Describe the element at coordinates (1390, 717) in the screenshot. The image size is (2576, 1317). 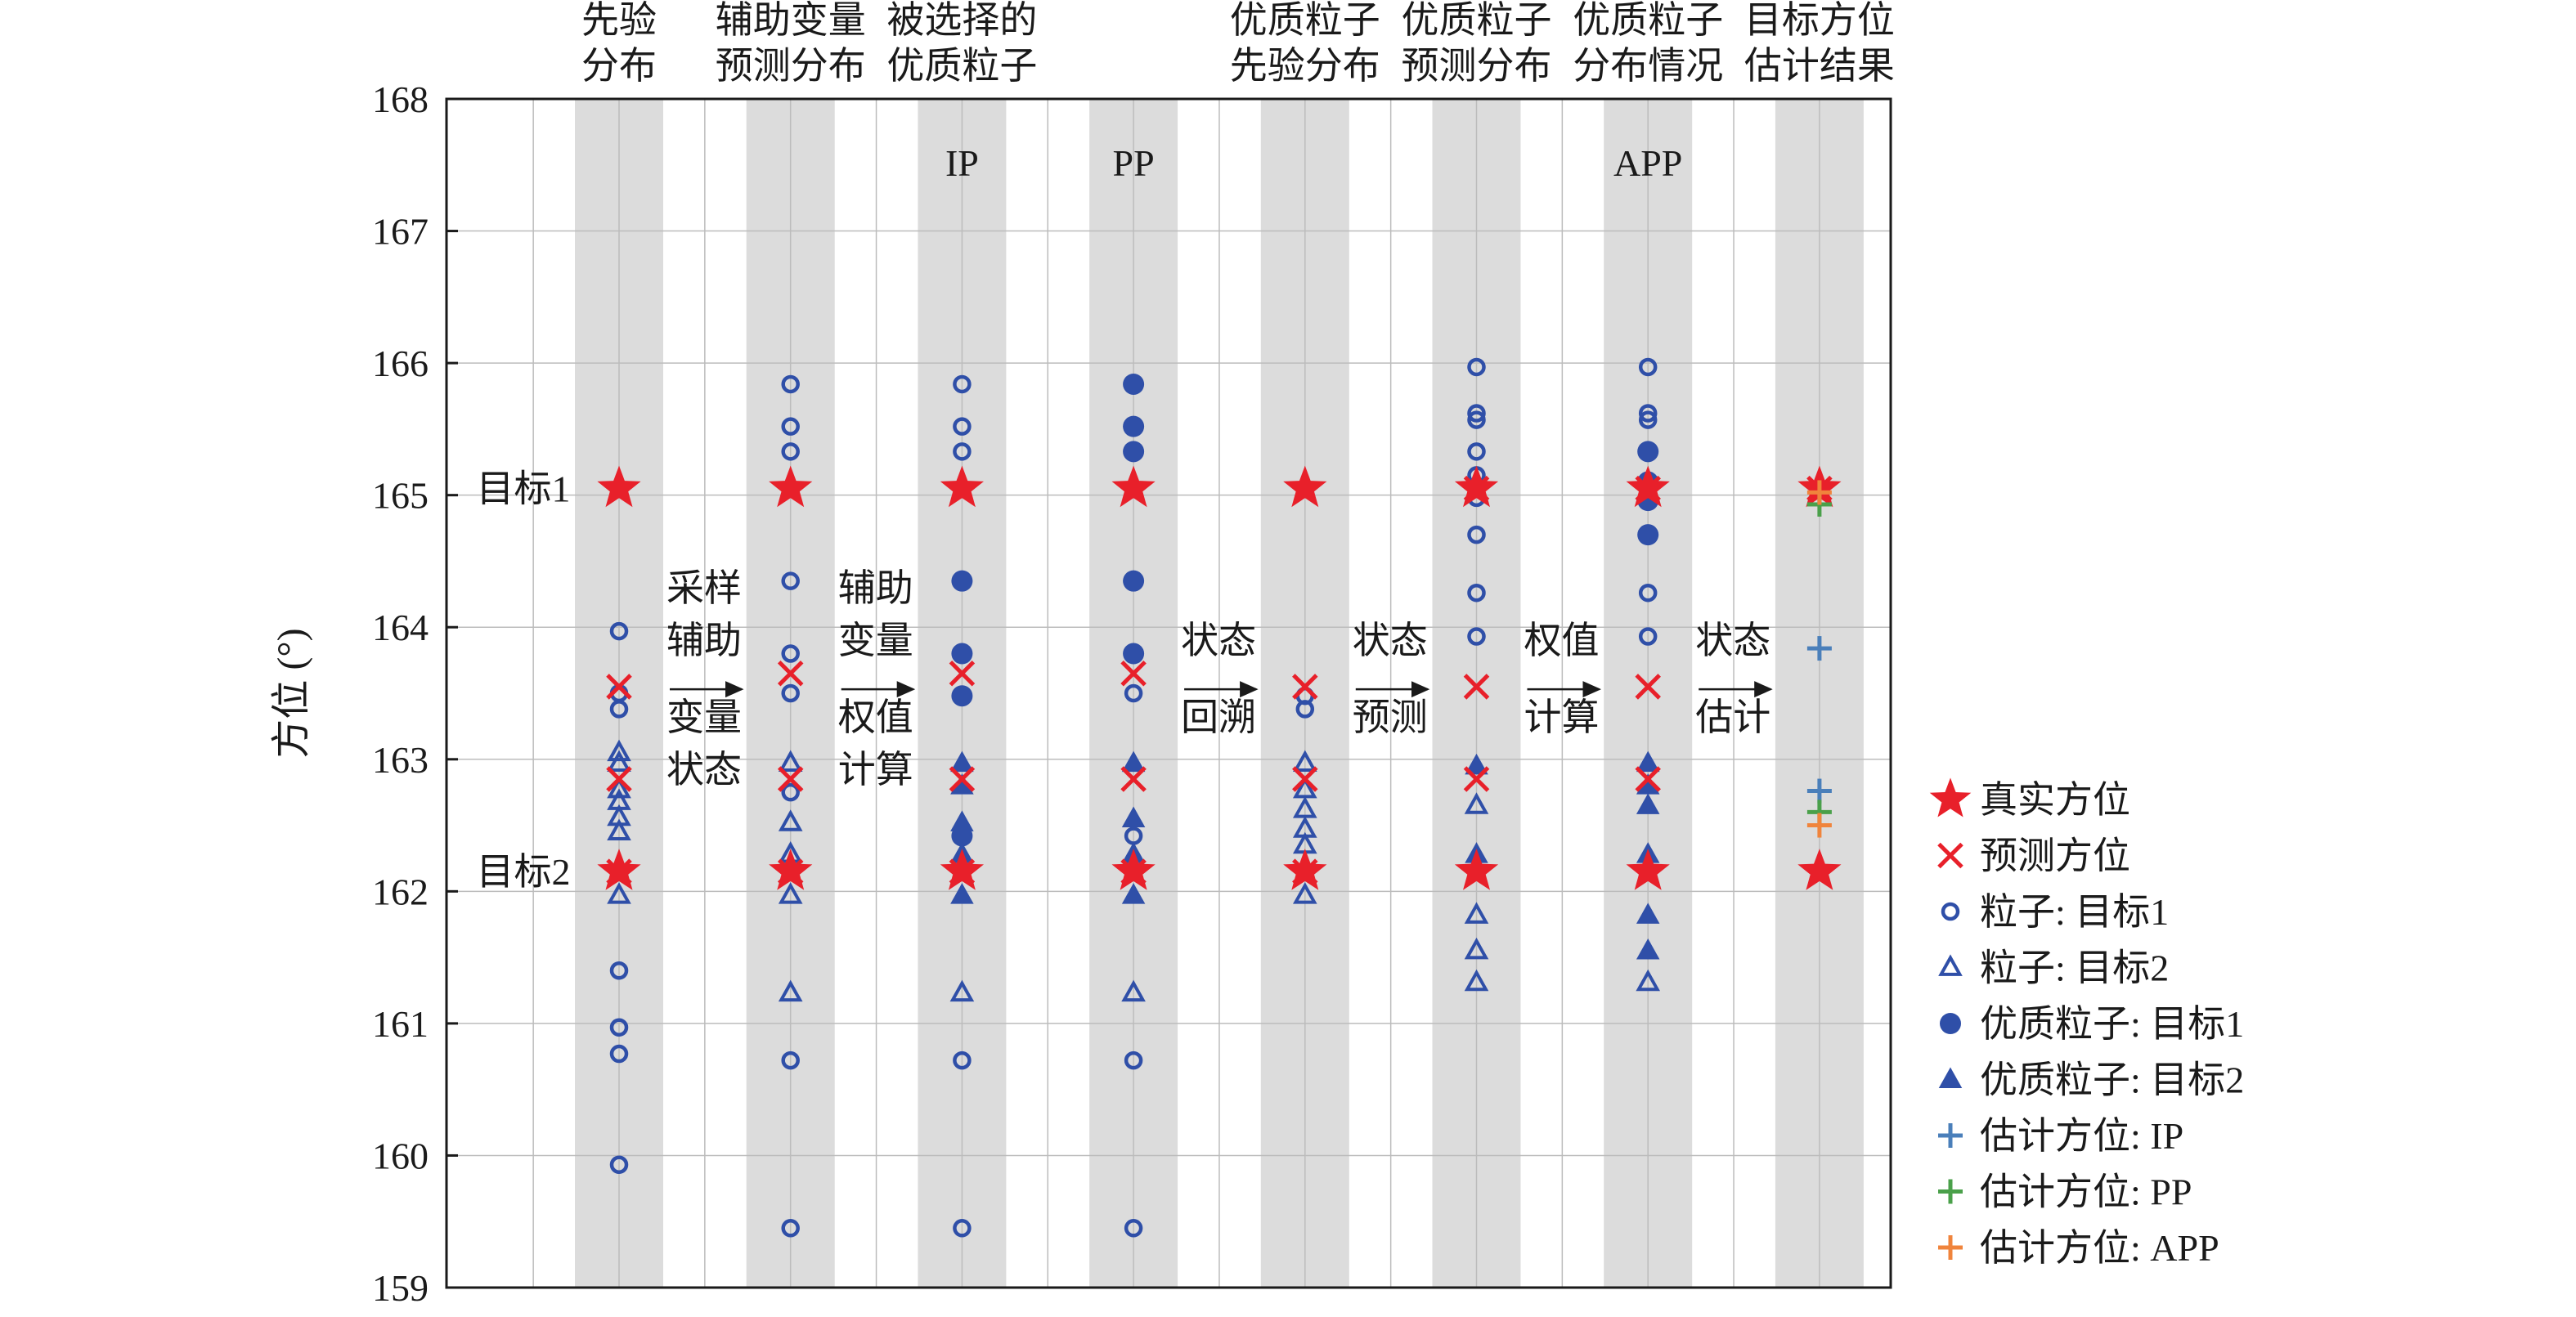
I see `step-label: 预测` at that location.